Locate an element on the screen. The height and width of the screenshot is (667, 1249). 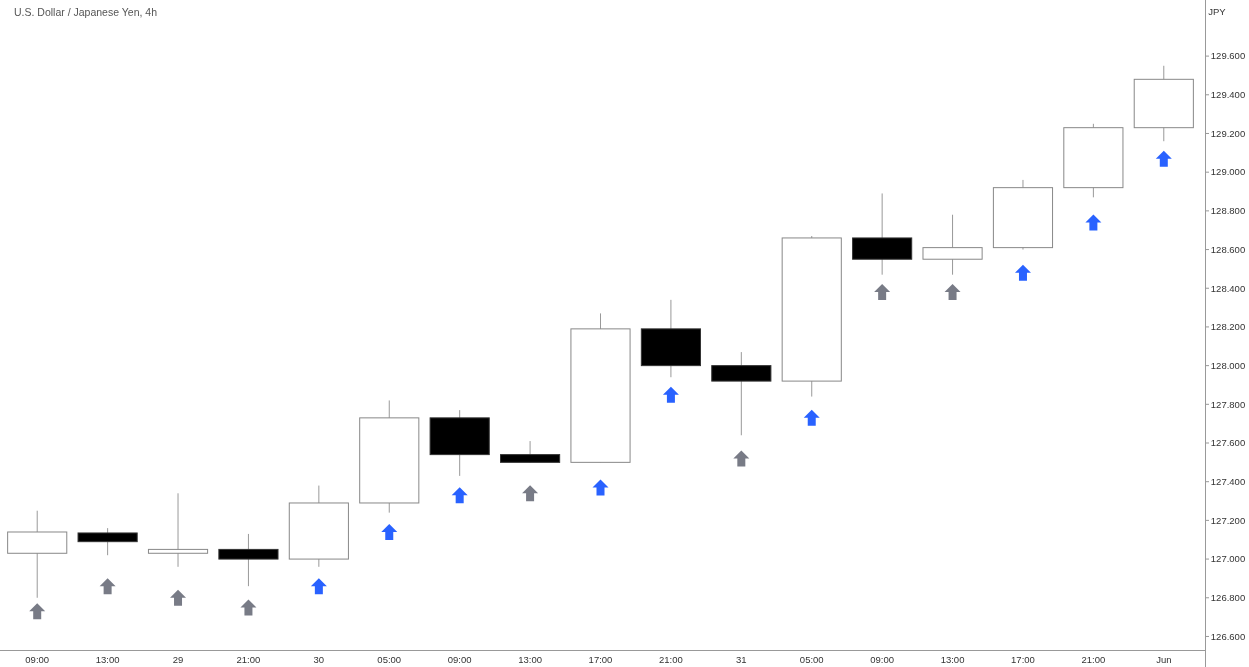
y-tick-label: 127.200 is located at coordinates (1228, 520).